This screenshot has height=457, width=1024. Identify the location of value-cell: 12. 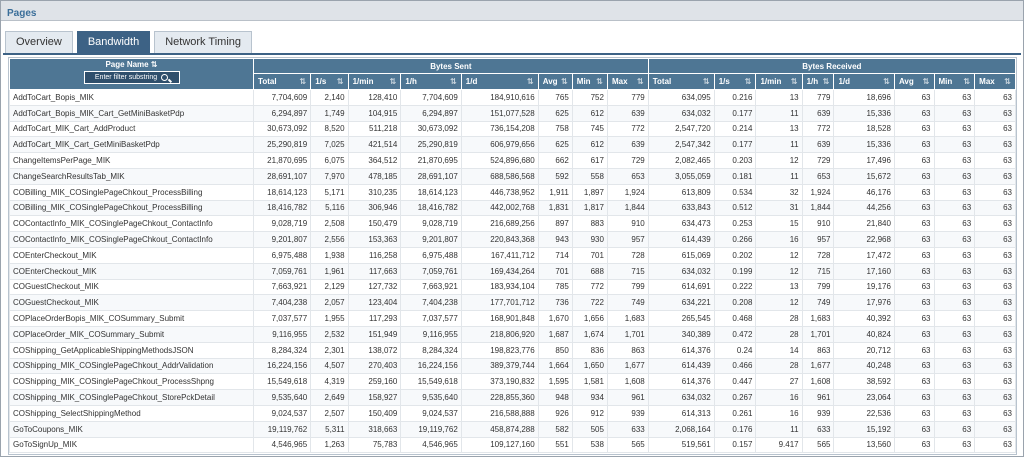
(779, 160).